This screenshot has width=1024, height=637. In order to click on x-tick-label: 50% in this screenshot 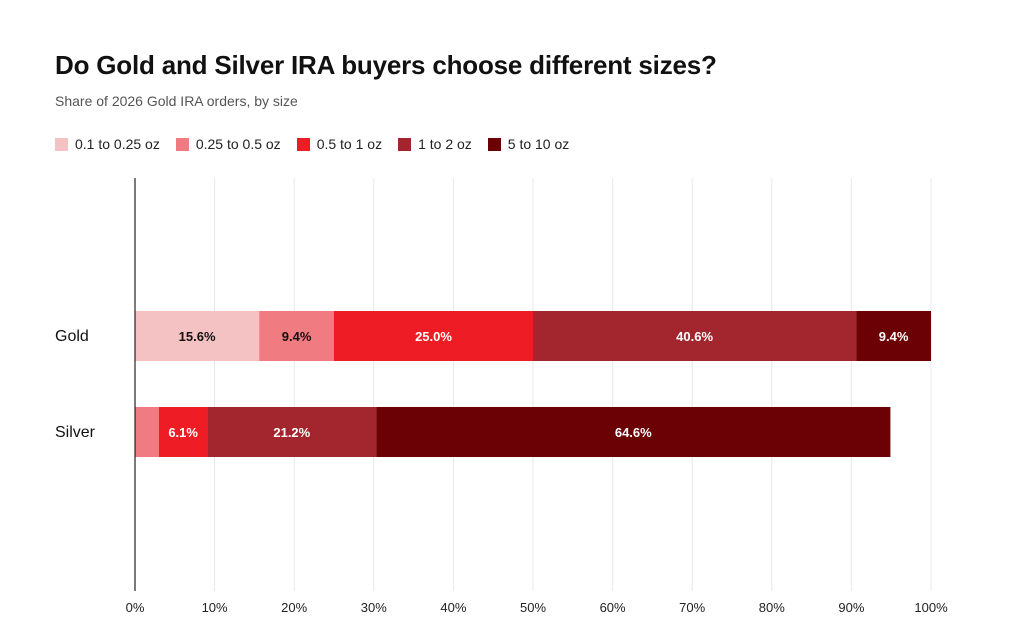, I will do `click(533, 607)`.